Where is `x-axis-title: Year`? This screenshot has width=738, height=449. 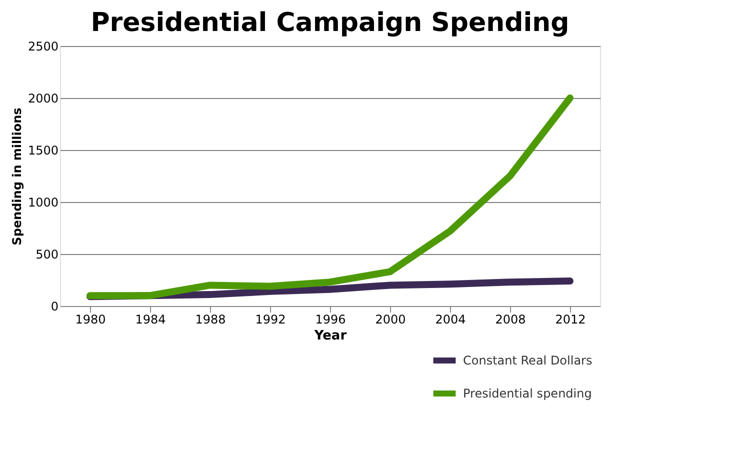 x-axis-title: Year is located at coordinates (330, 336).